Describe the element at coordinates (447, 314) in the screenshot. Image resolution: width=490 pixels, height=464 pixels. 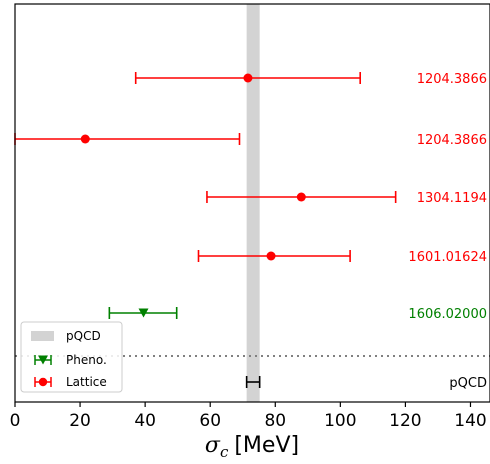
I see `reference-label: 1606.02000` at that location.